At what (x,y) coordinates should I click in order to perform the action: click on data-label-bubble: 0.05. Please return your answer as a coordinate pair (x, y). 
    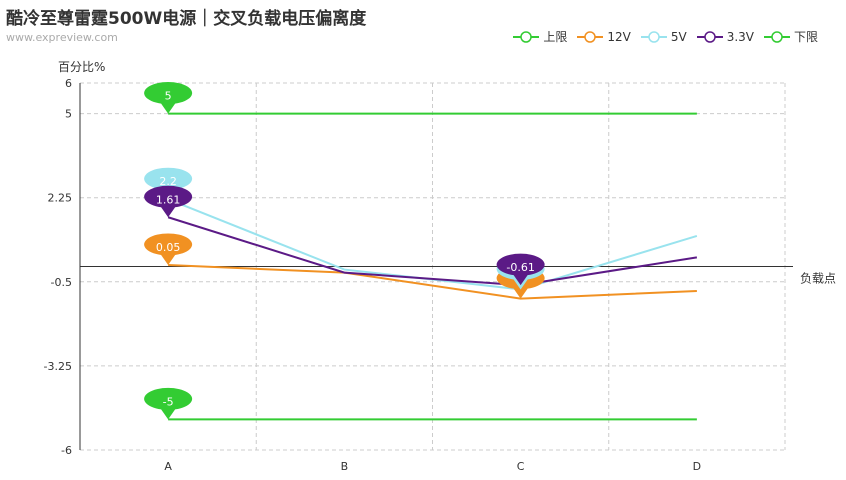
    Looking at the image, I should click on (168, 249).